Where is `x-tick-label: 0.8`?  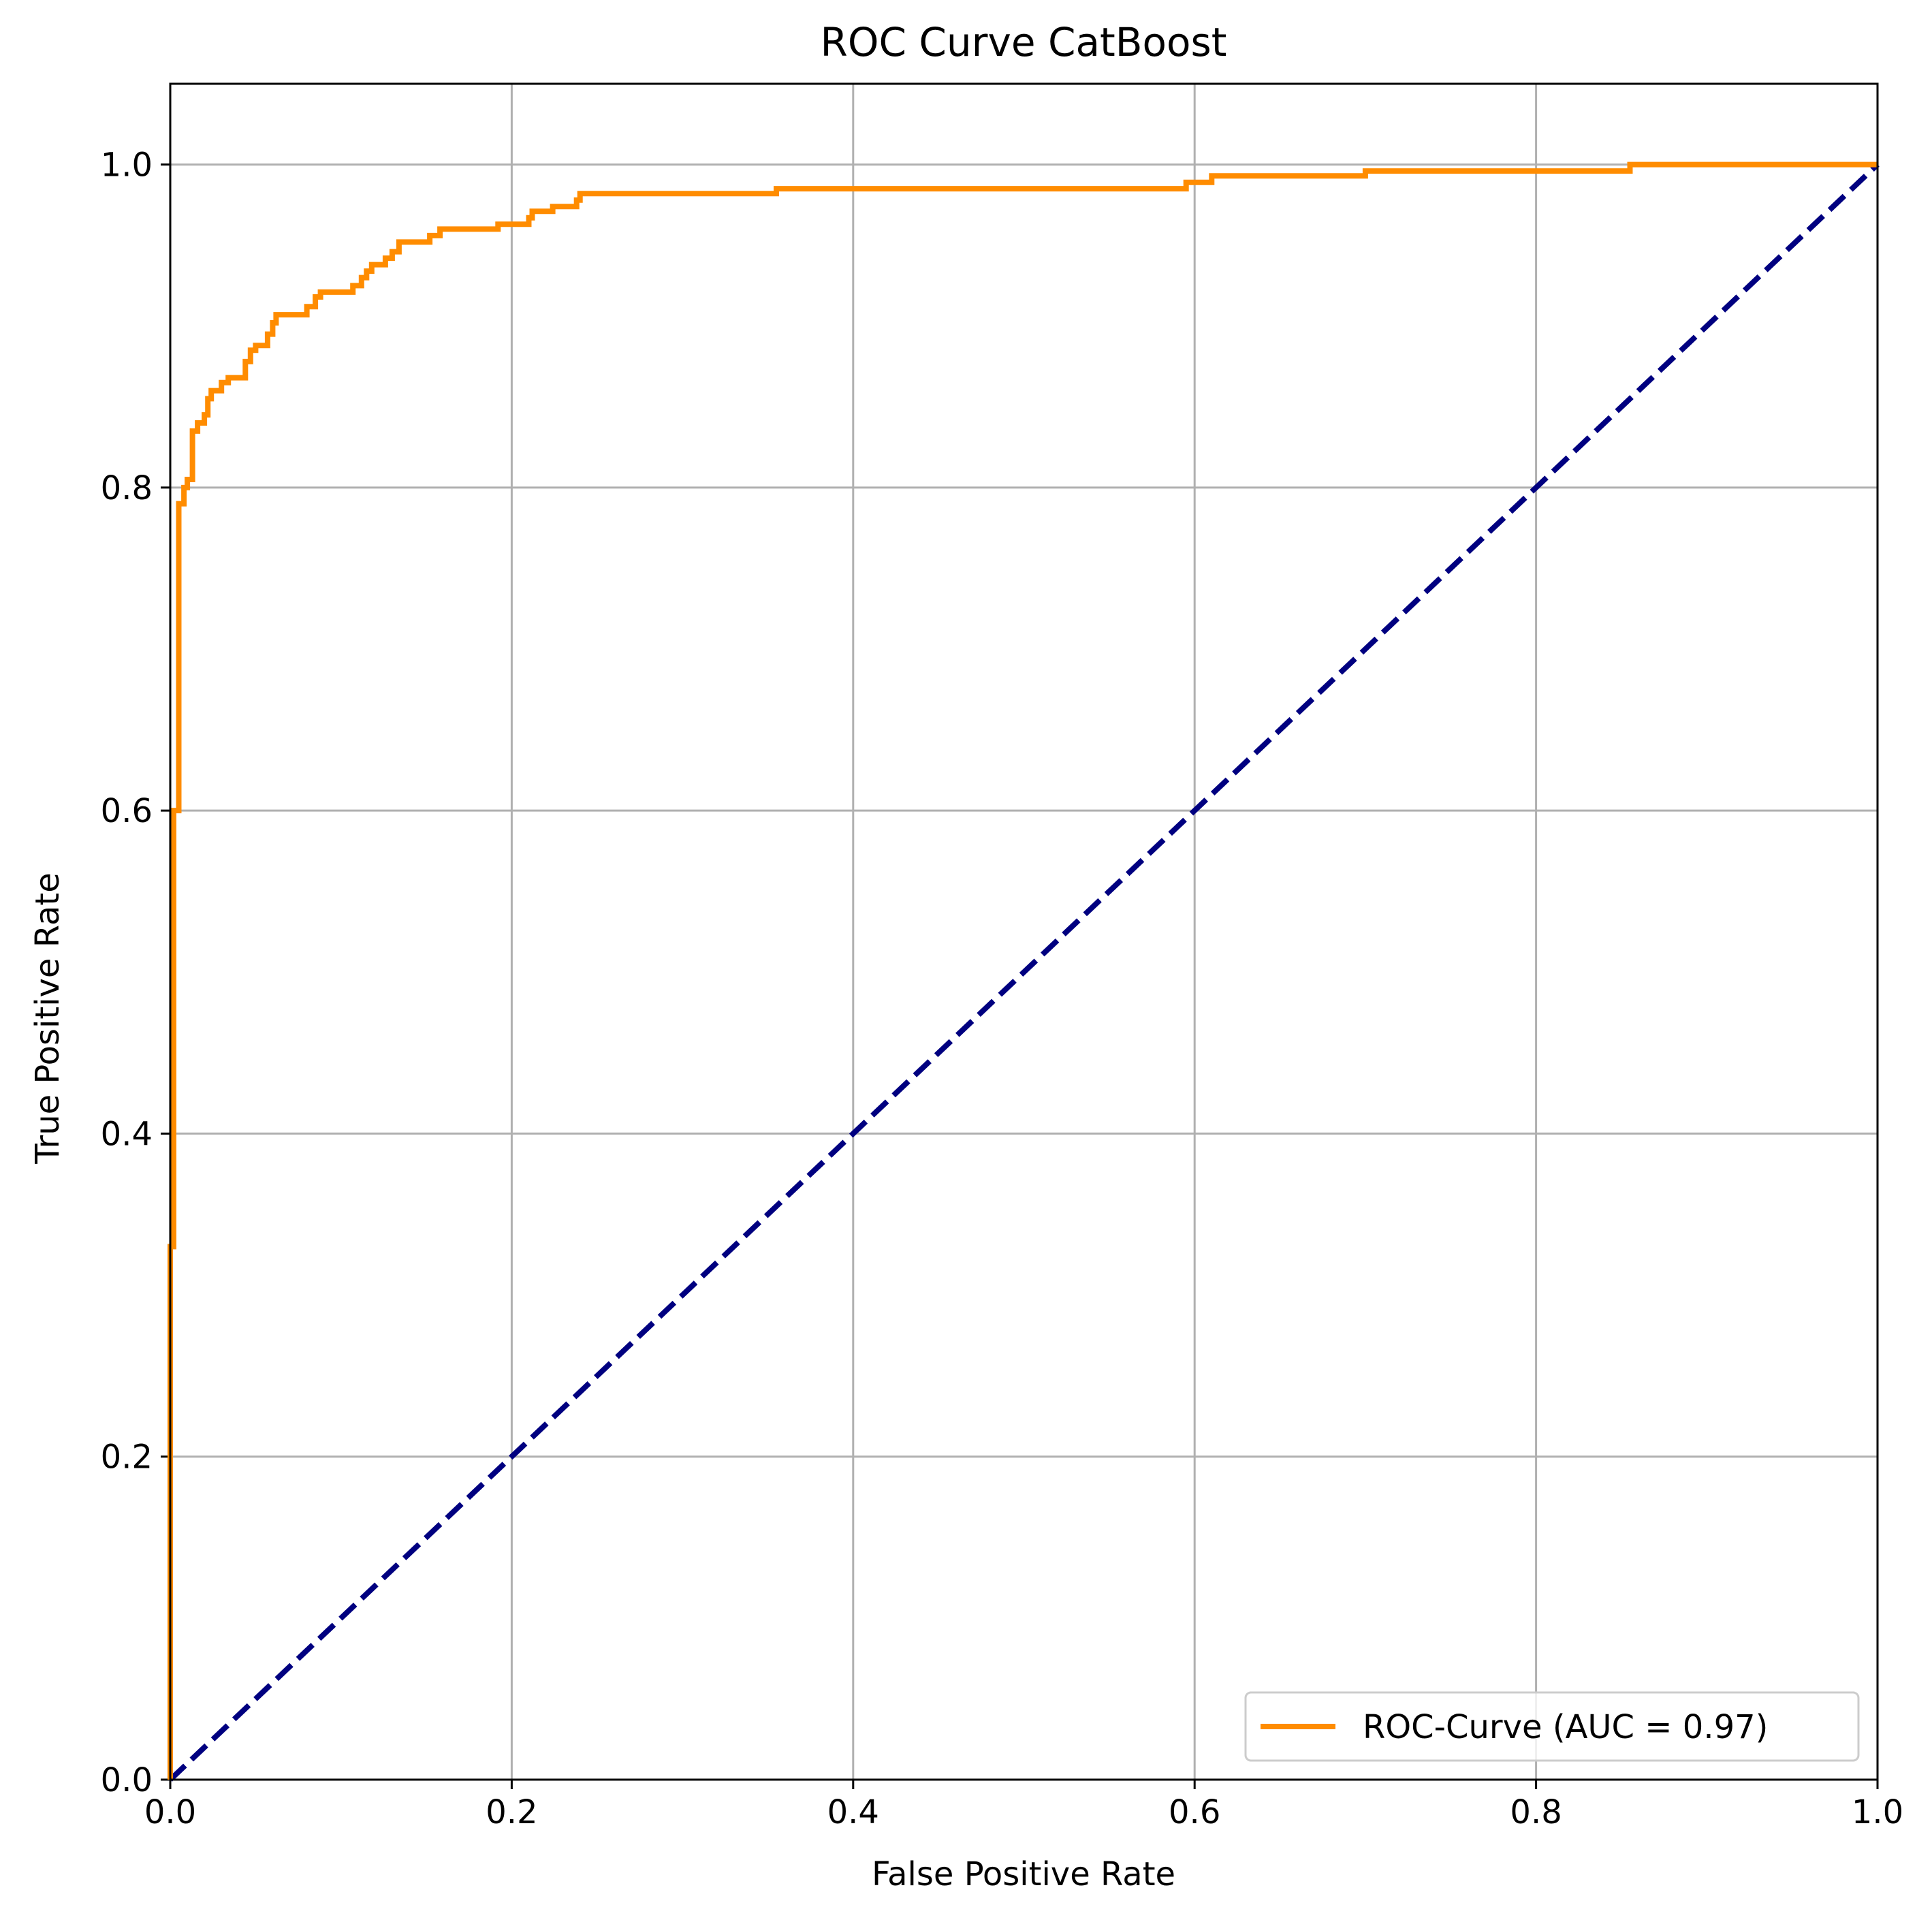
x-tick-label: 0.8 is located at coordinates (1536, 1812).